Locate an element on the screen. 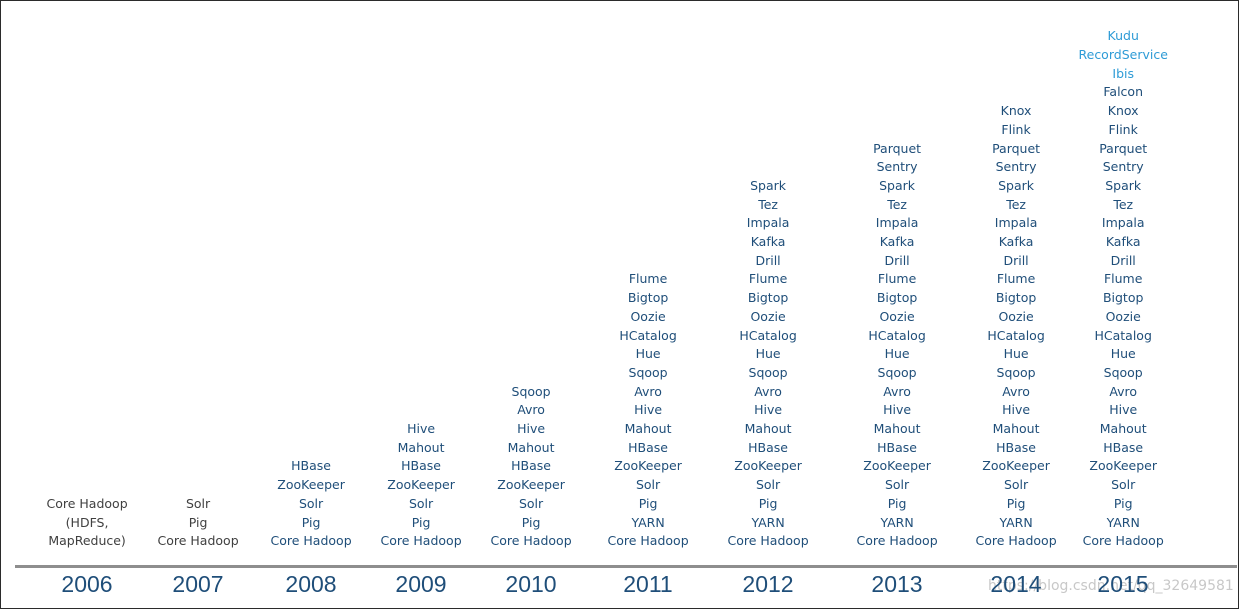  year-label-2015: 2015 is located at coordinates (1123, 584).